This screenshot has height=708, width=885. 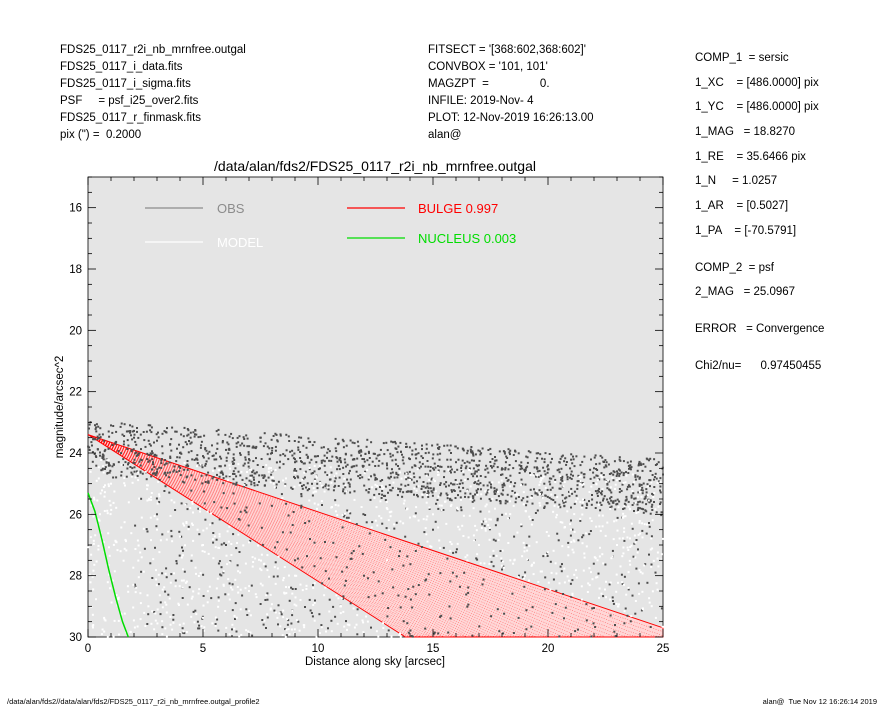 What do you see at coordinates (757, 82) in the screenshot?
I see `fit-param-line-1: 1_XC = [486.0000] pix` at bounding box center [757, 82].